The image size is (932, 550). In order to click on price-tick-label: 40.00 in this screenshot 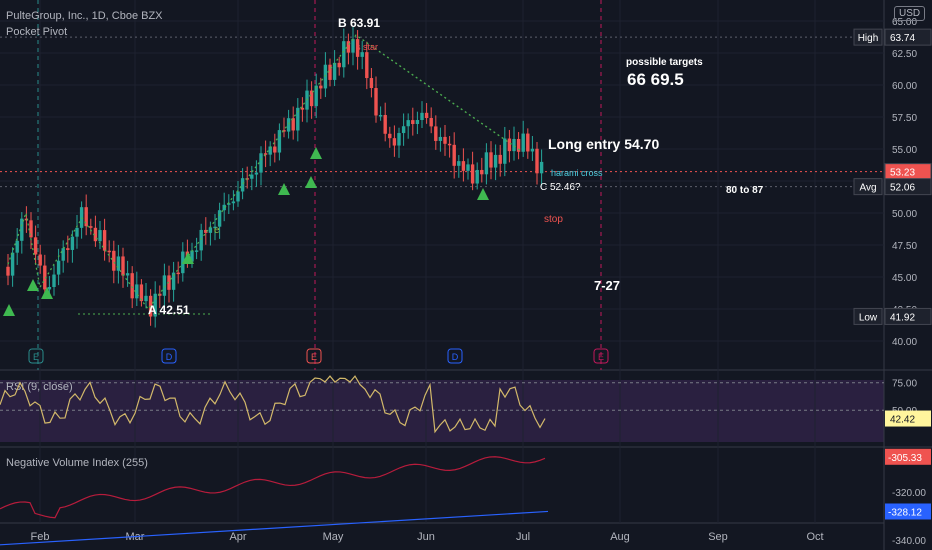, I will do `click(904, 342)`.